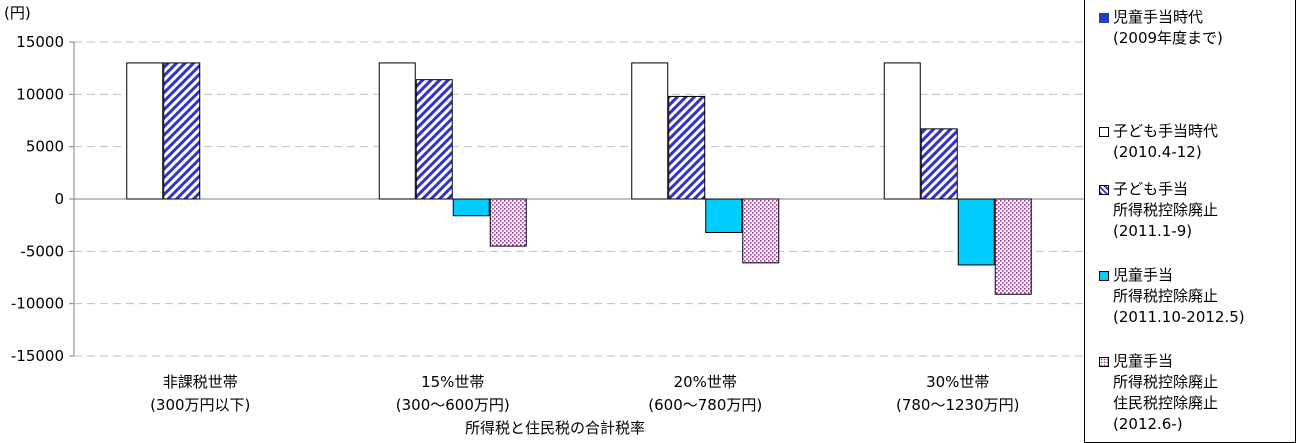 The width and height of the screenshot is (1296, 443). I want to click on legend-label: (2011.10-2012.5), so click(1179, 317).